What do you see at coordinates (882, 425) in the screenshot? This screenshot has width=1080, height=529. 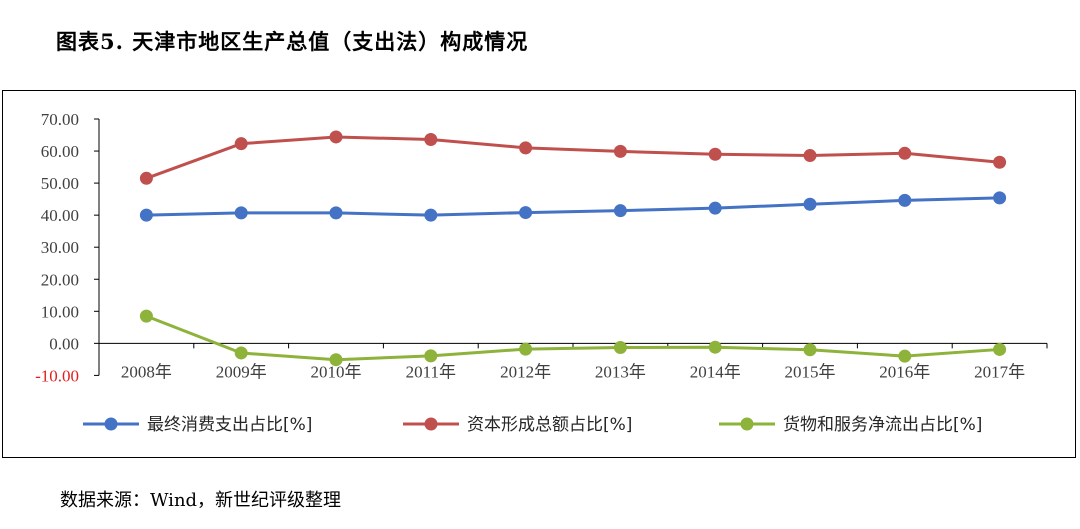 I see `legend-label-3: 货物和服务净流出占比[%]` at bounding box center [882, 425].